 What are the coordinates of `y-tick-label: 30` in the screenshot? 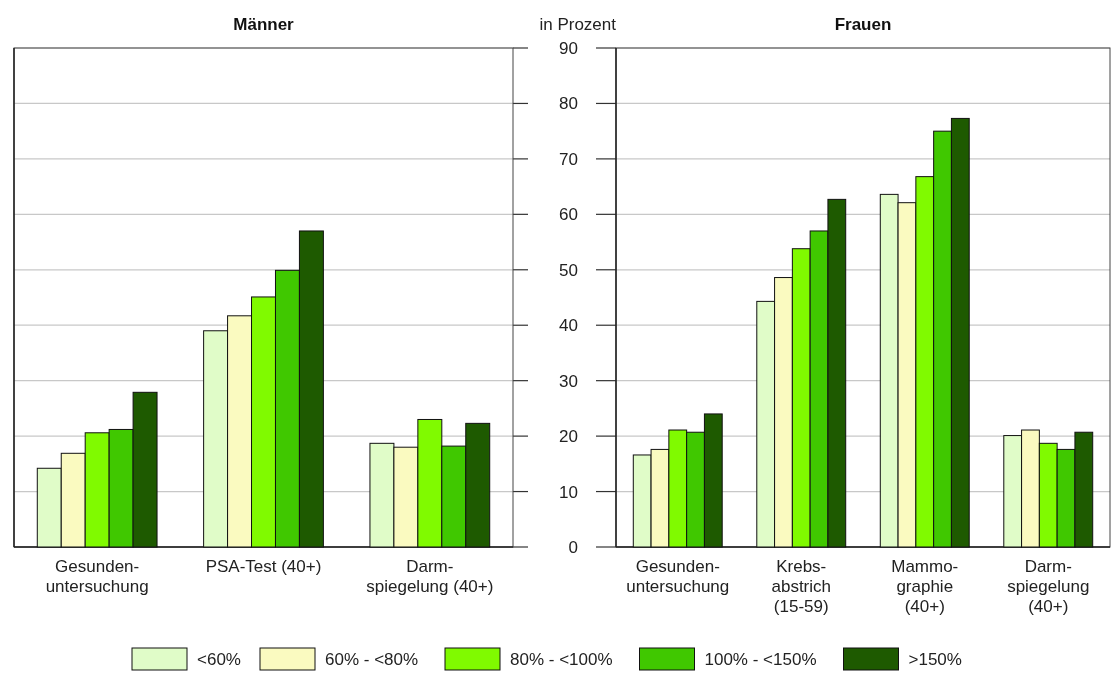 It's located at (568, 381).